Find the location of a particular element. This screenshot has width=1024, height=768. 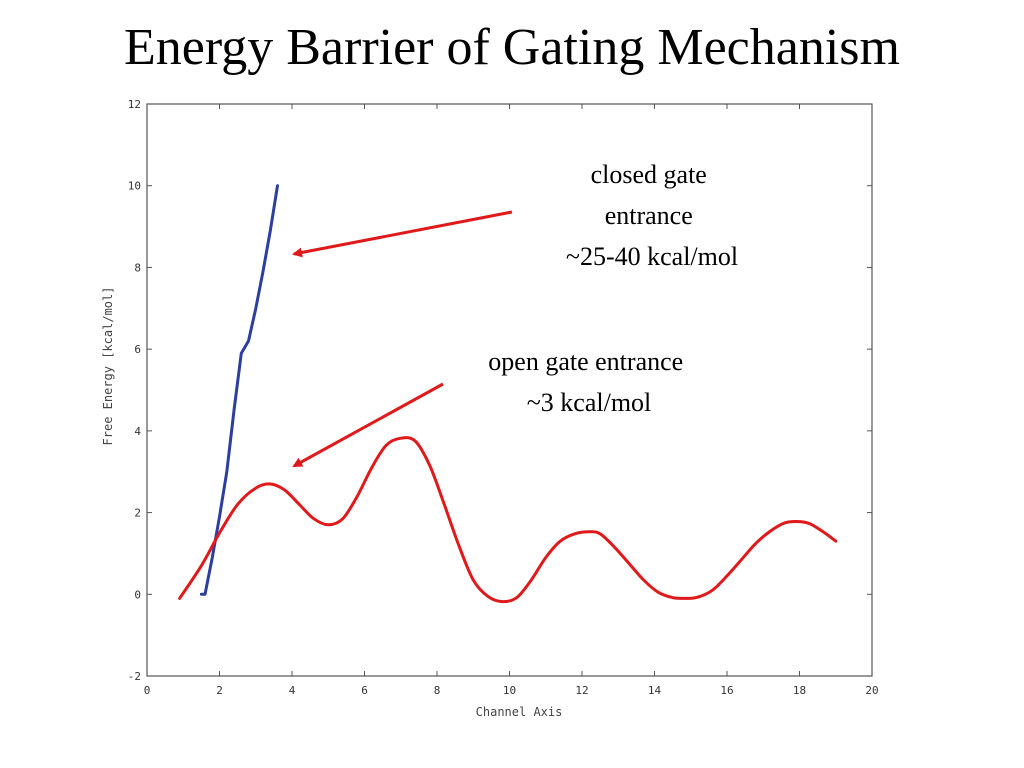

closed-annotation-line-2: entrance is located at coordinates (649, 215).